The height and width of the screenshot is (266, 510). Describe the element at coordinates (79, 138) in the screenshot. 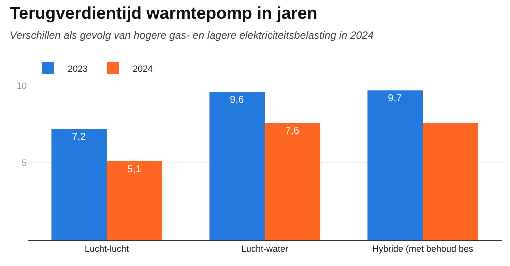

I see `data-label: 7,2` at that location.